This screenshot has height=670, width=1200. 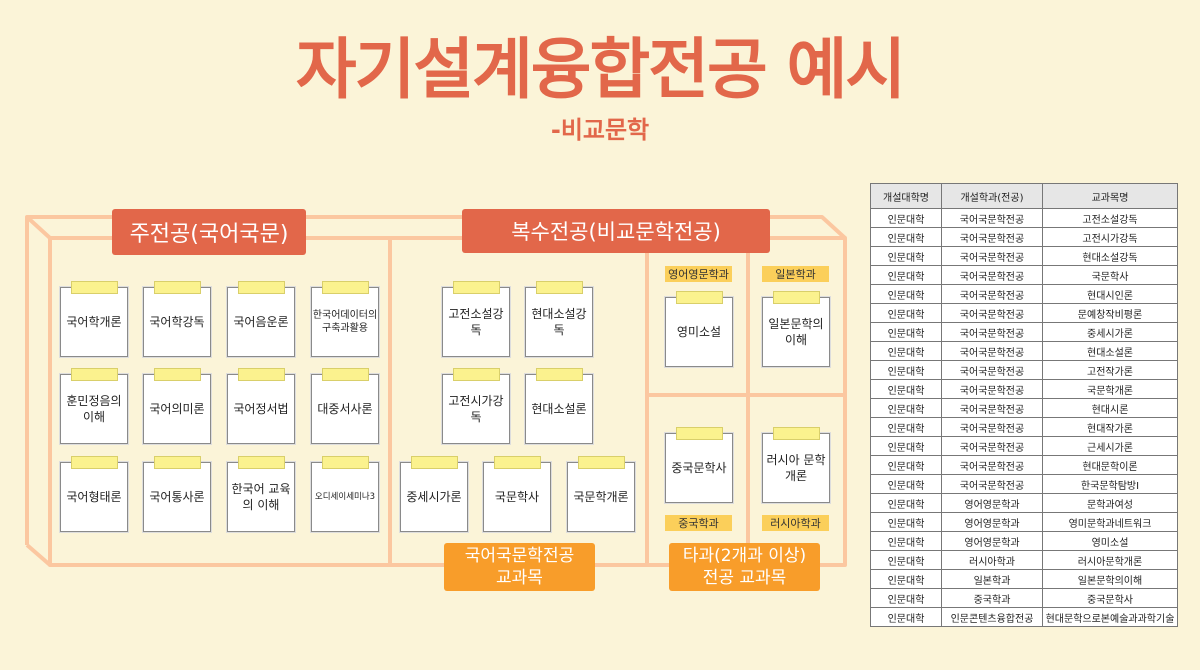 What do you see at coordinates (795, 274) in the screenshot?
I see `department-tag: 일본학과` at bounding box center [795, 274].